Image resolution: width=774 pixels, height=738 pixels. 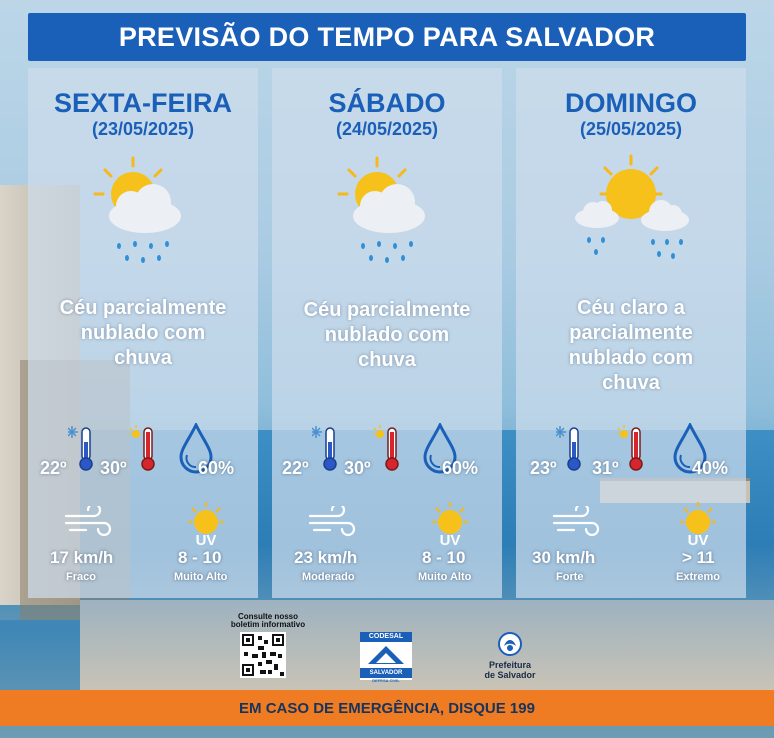 I want to click on day-date: (25/05/2025), so click(x=631, y=129).